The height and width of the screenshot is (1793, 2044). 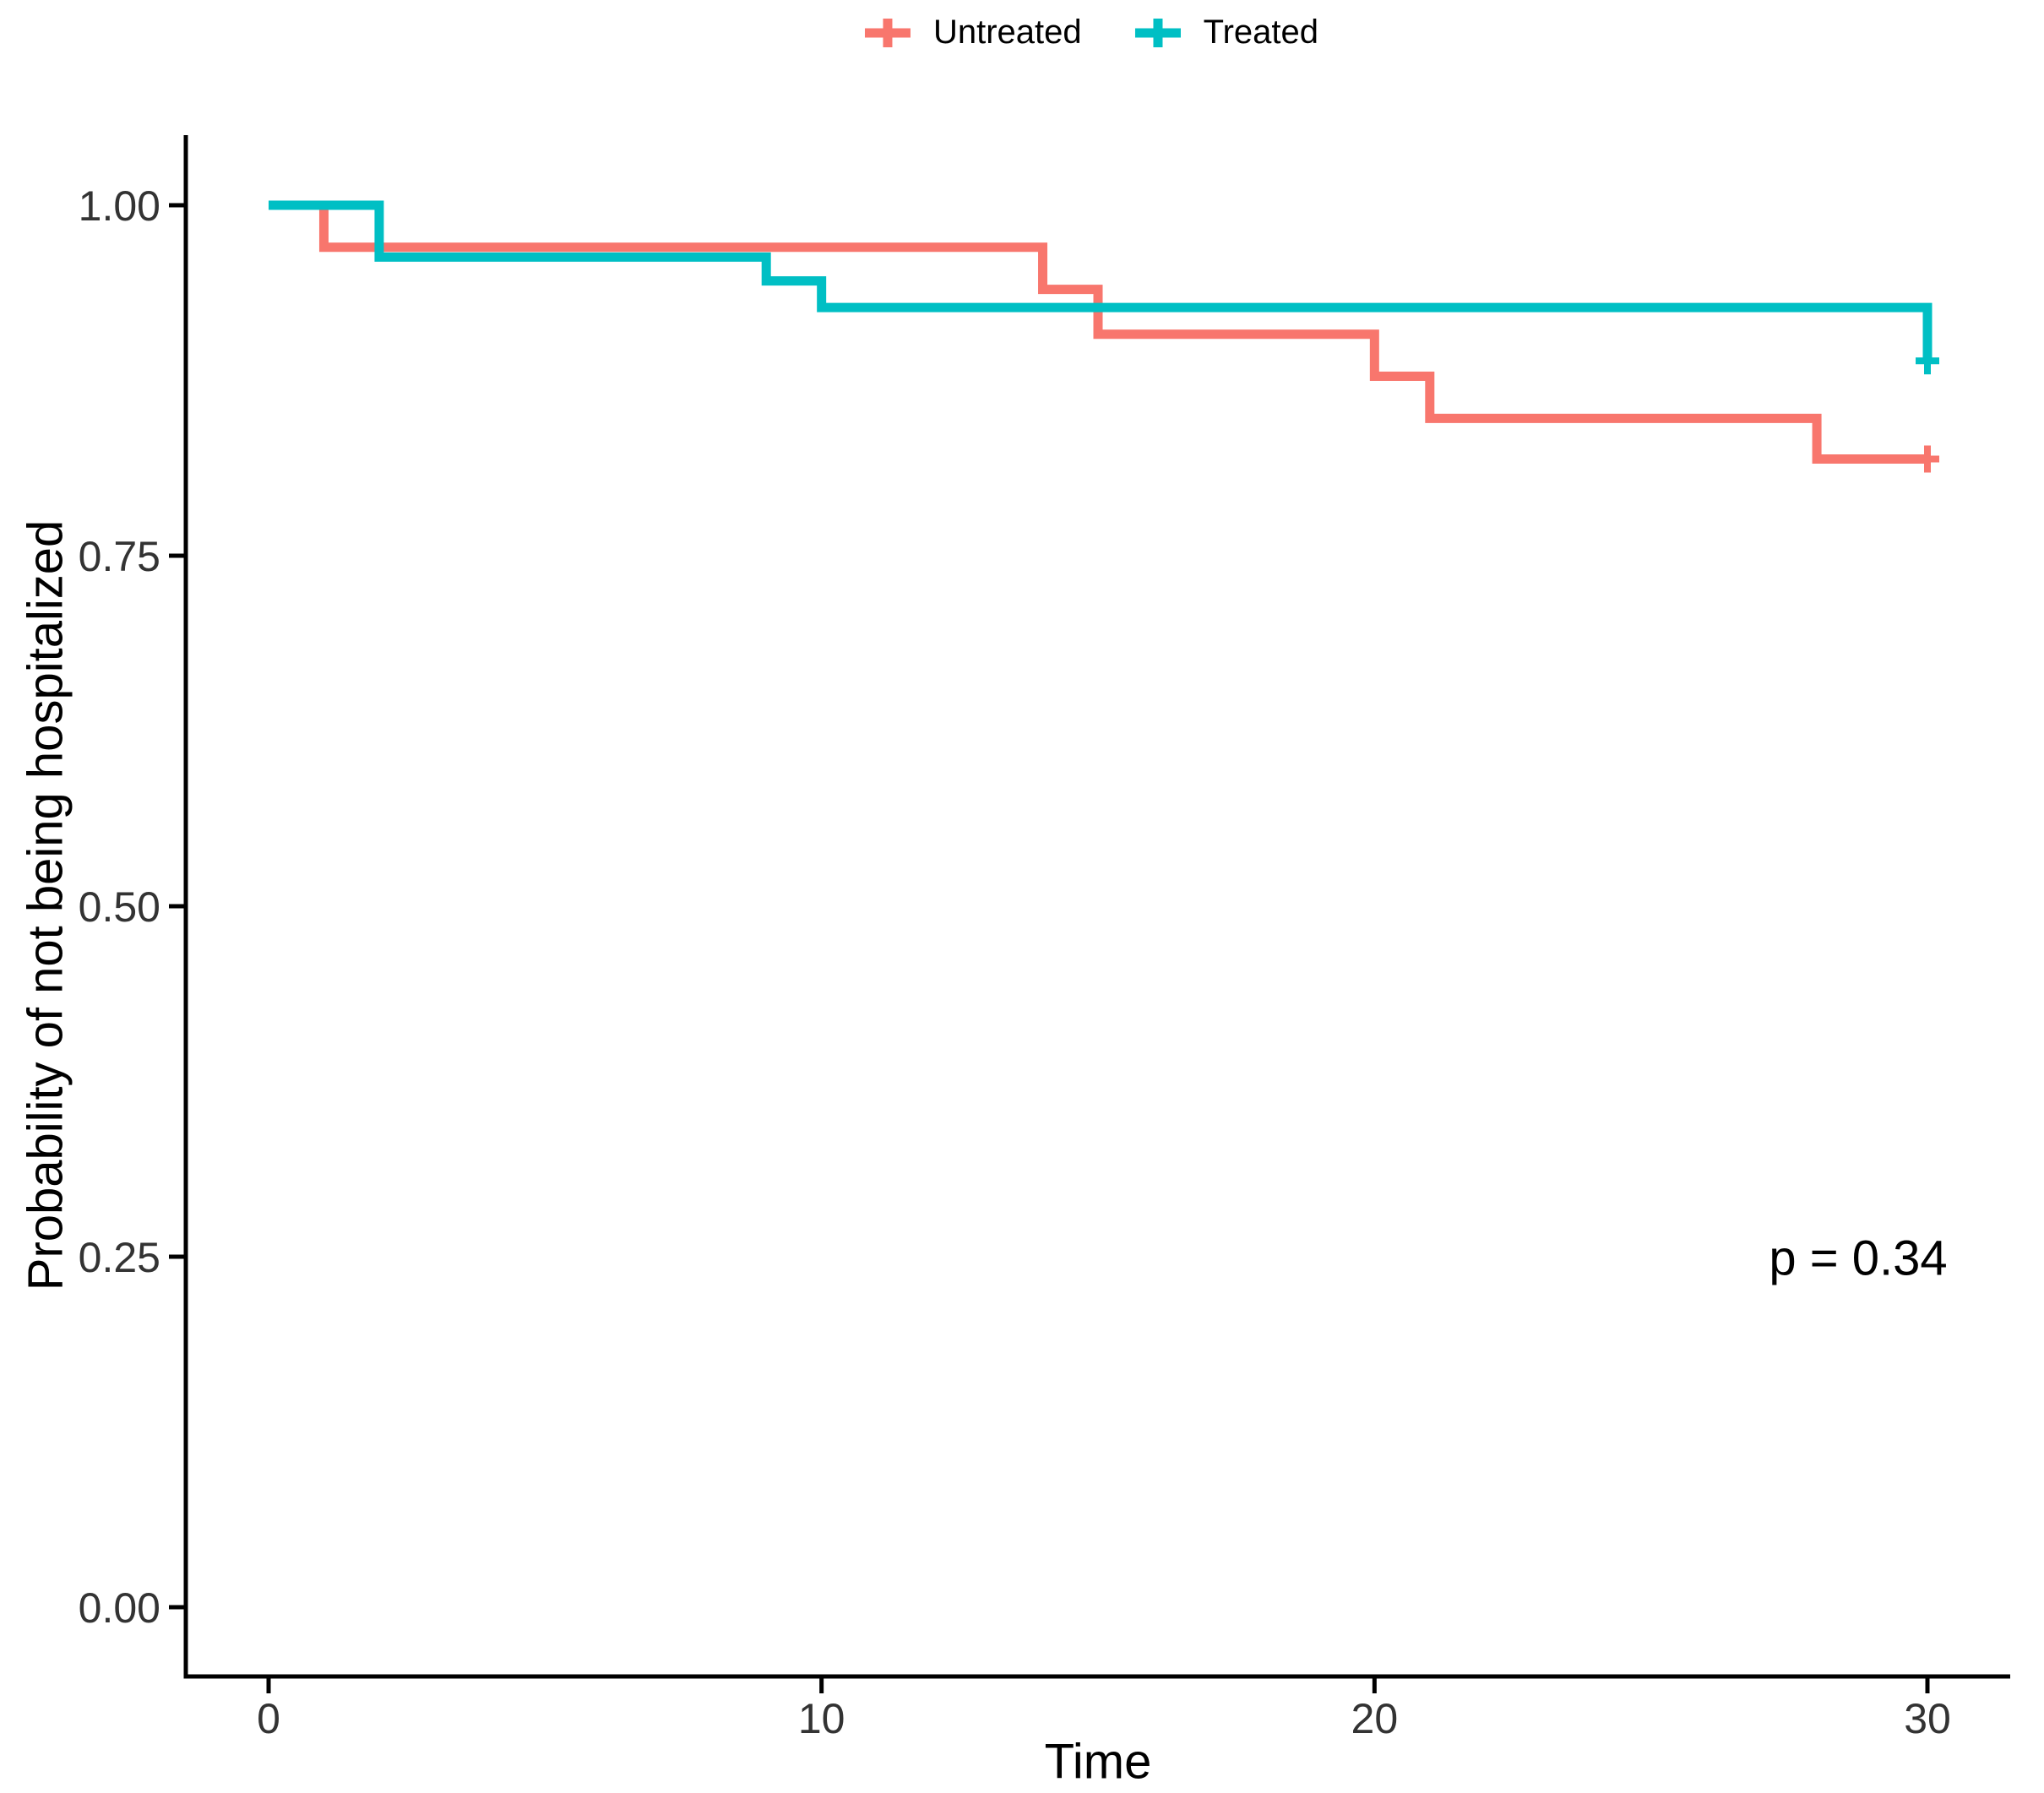 What do you see at coordinates (1158, 32) in the screenshot?
I see `treated-cross-icon` at bounding box center [1158, 32].